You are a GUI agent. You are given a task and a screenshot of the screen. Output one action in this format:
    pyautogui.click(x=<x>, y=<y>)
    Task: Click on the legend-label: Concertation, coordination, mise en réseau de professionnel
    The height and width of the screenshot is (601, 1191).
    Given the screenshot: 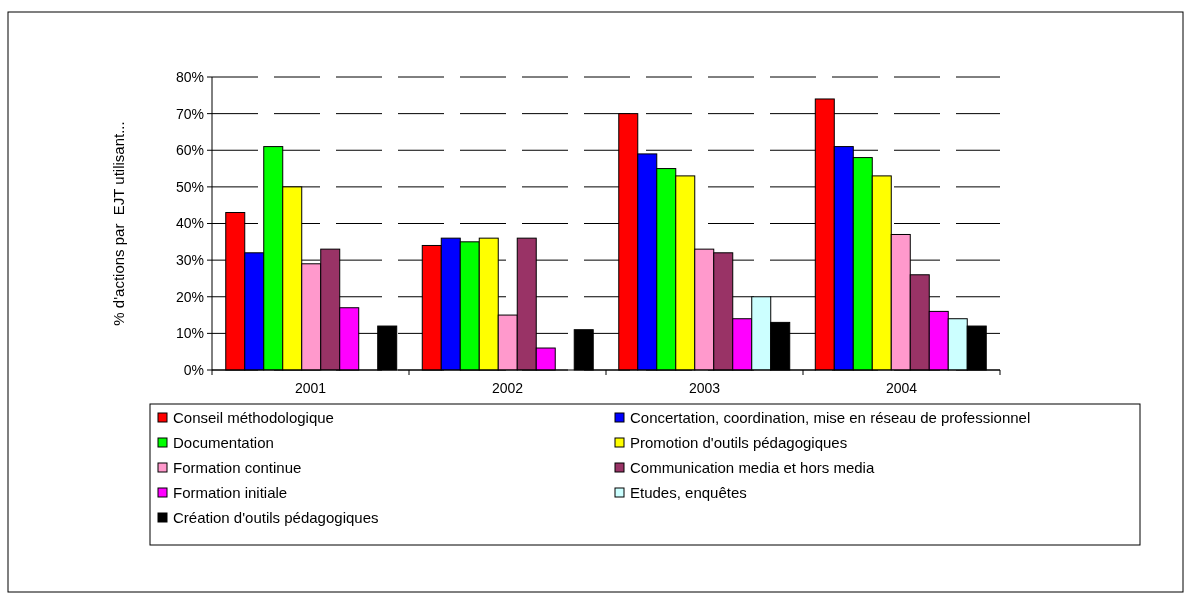 What is the action you would take?
    pyautogui.click(x=830, y=418)
    